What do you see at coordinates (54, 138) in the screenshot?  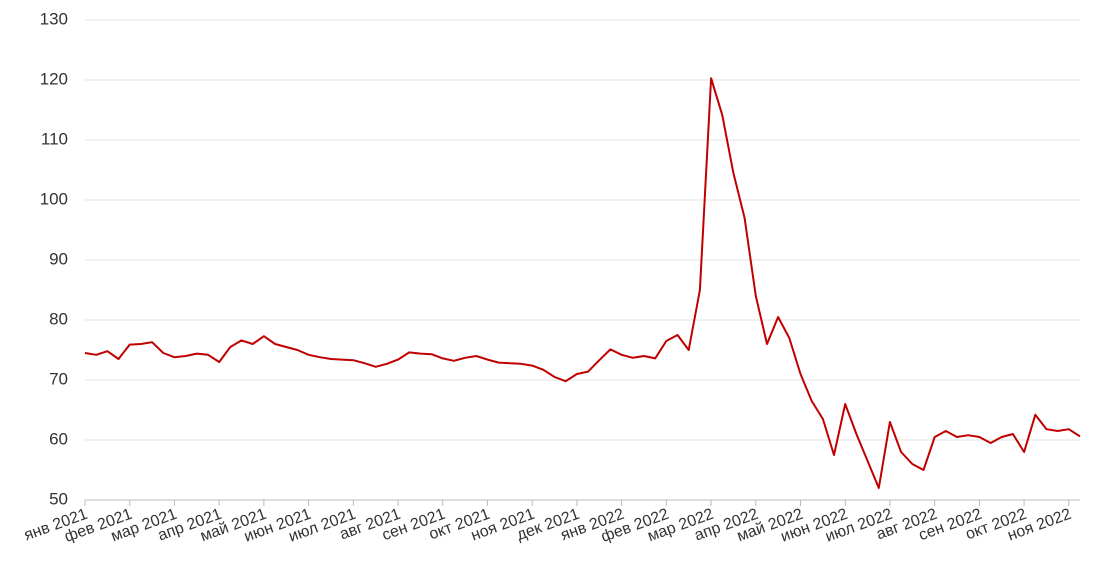 I see `y-tick-label: 110` at bounding box center [54, 138].